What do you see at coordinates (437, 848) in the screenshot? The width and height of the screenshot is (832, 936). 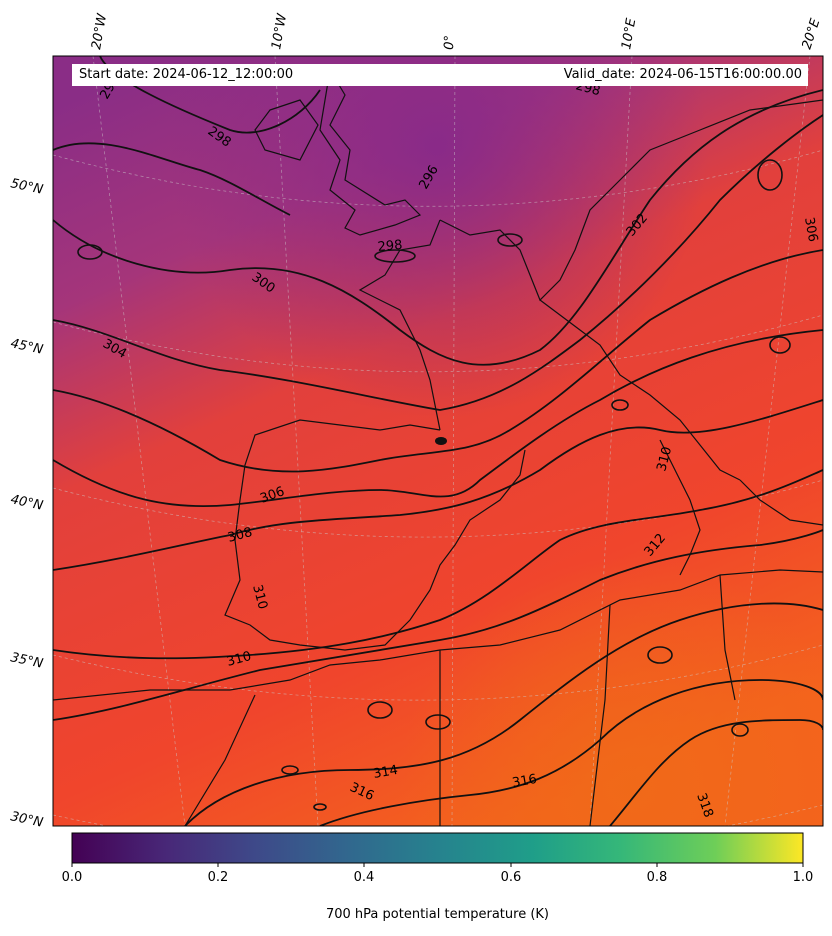 I see `colorbar` at bounding box center [437, 848].